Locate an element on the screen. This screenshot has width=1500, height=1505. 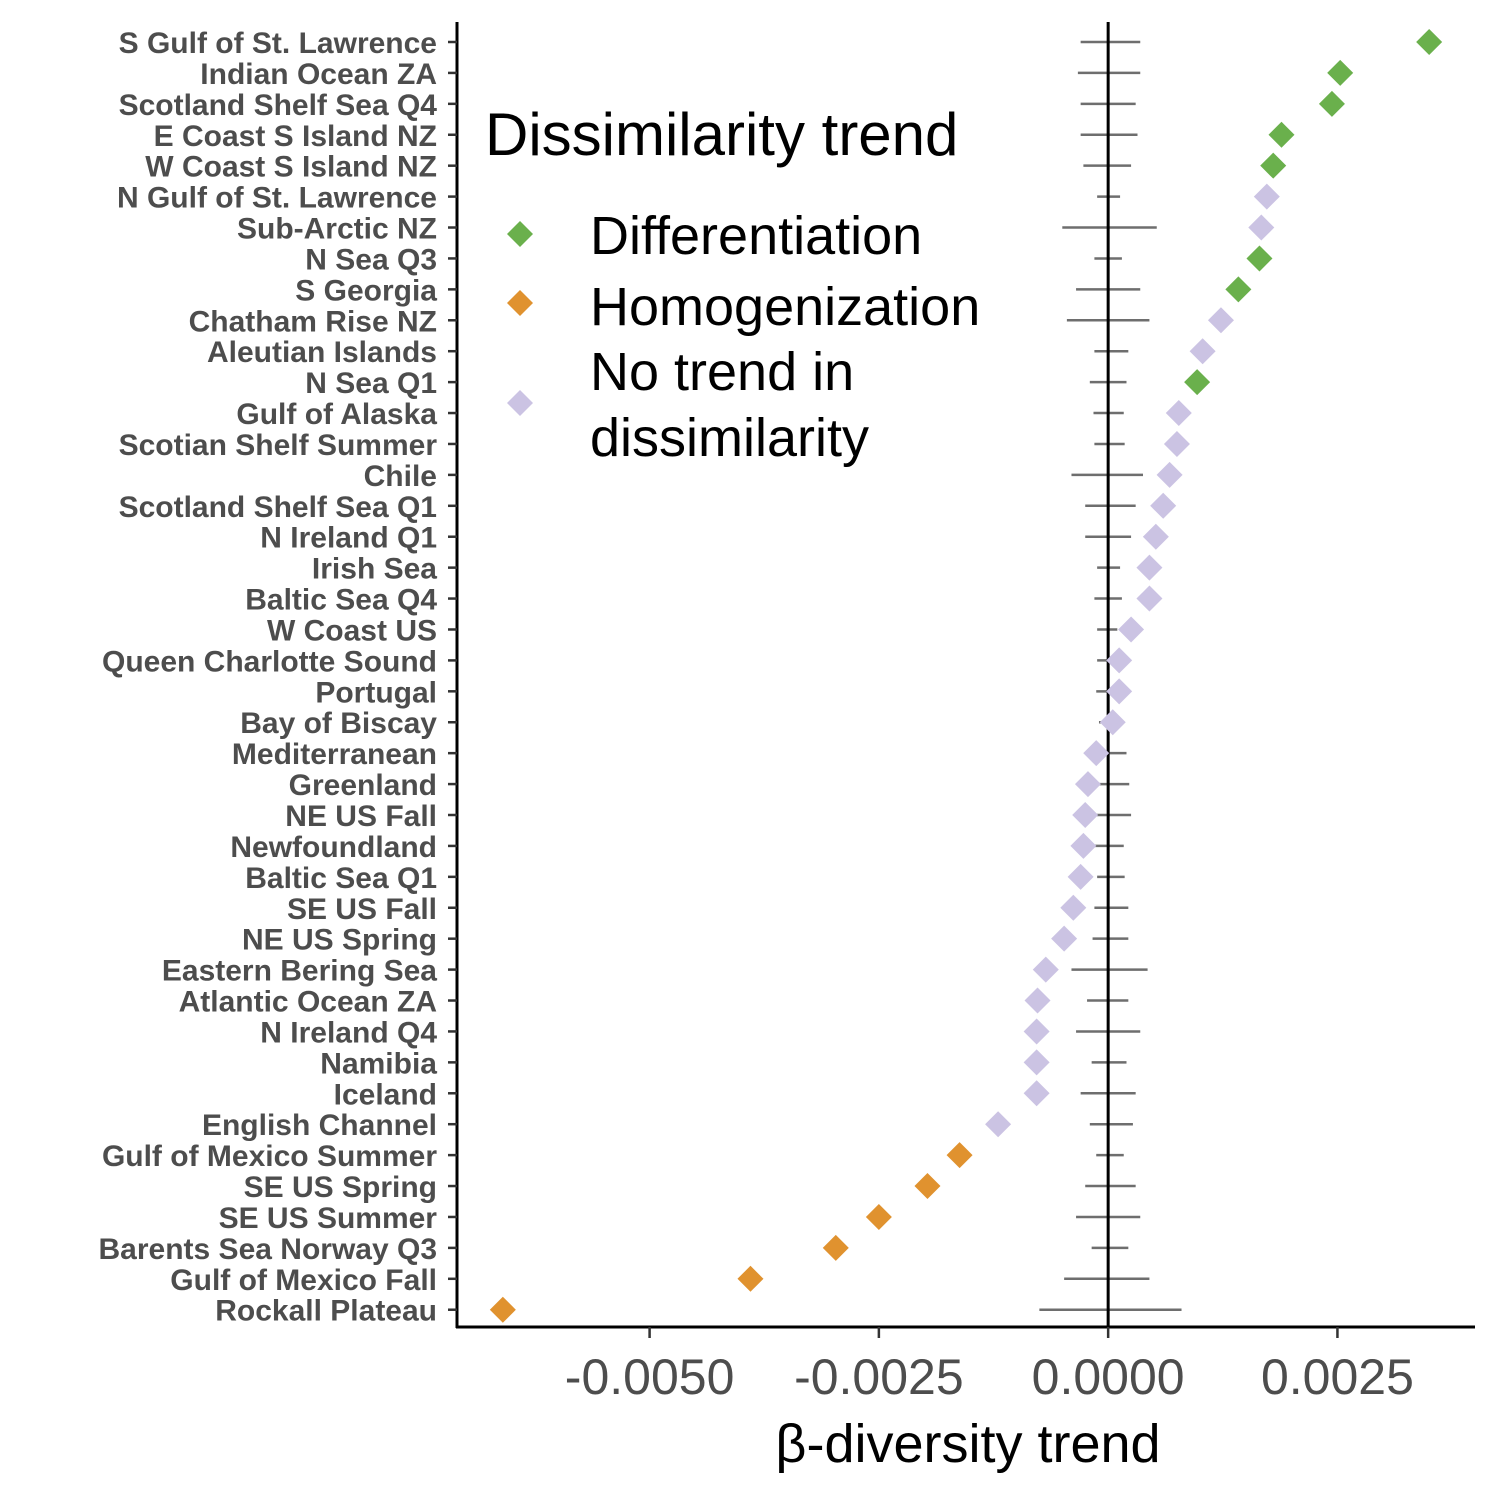
y-tick-label: S Georgia is located at coordinates (366, 290).